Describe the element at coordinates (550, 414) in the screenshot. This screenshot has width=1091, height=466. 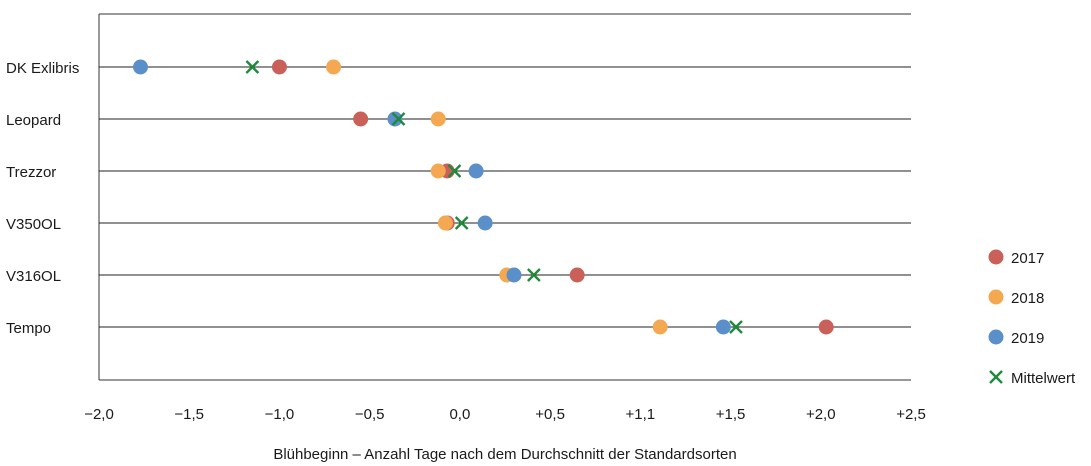
I see `x-tick-label: +0,5` at that location.